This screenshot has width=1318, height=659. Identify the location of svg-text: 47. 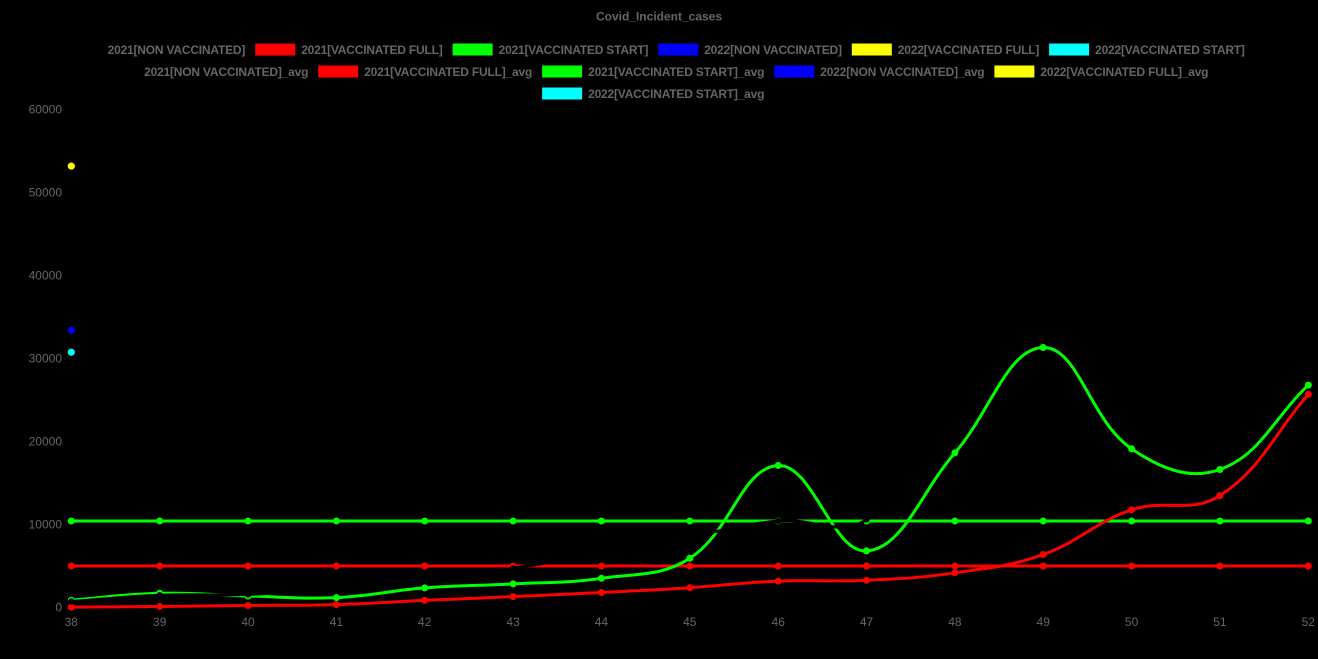
(867, 622).